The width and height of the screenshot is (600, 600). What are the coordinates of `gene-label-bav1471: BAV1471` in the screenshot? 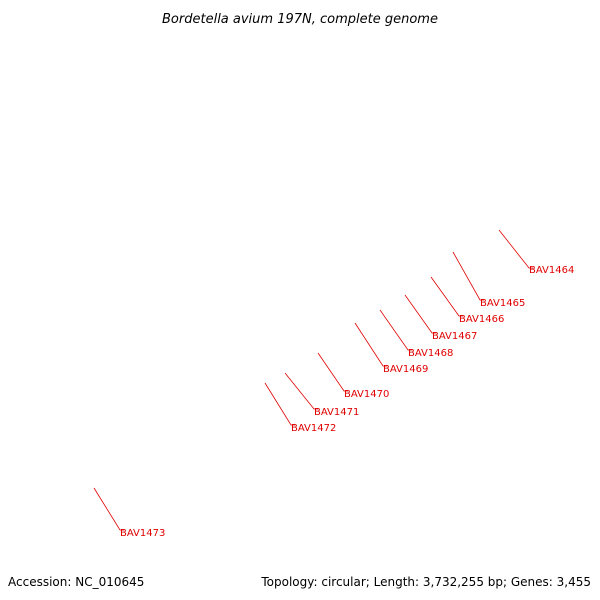 It's located at (336, 412).